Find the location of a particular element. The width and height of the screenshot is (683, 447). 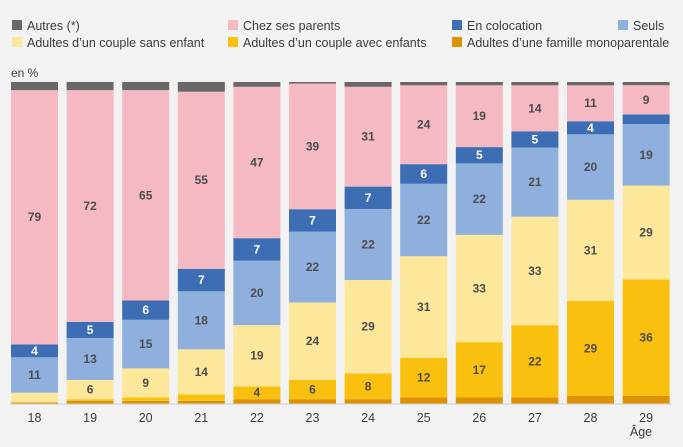

data-label-adultes-d-un-couple-sans-enfant-25: 31 is located at coordinates (424, 307).